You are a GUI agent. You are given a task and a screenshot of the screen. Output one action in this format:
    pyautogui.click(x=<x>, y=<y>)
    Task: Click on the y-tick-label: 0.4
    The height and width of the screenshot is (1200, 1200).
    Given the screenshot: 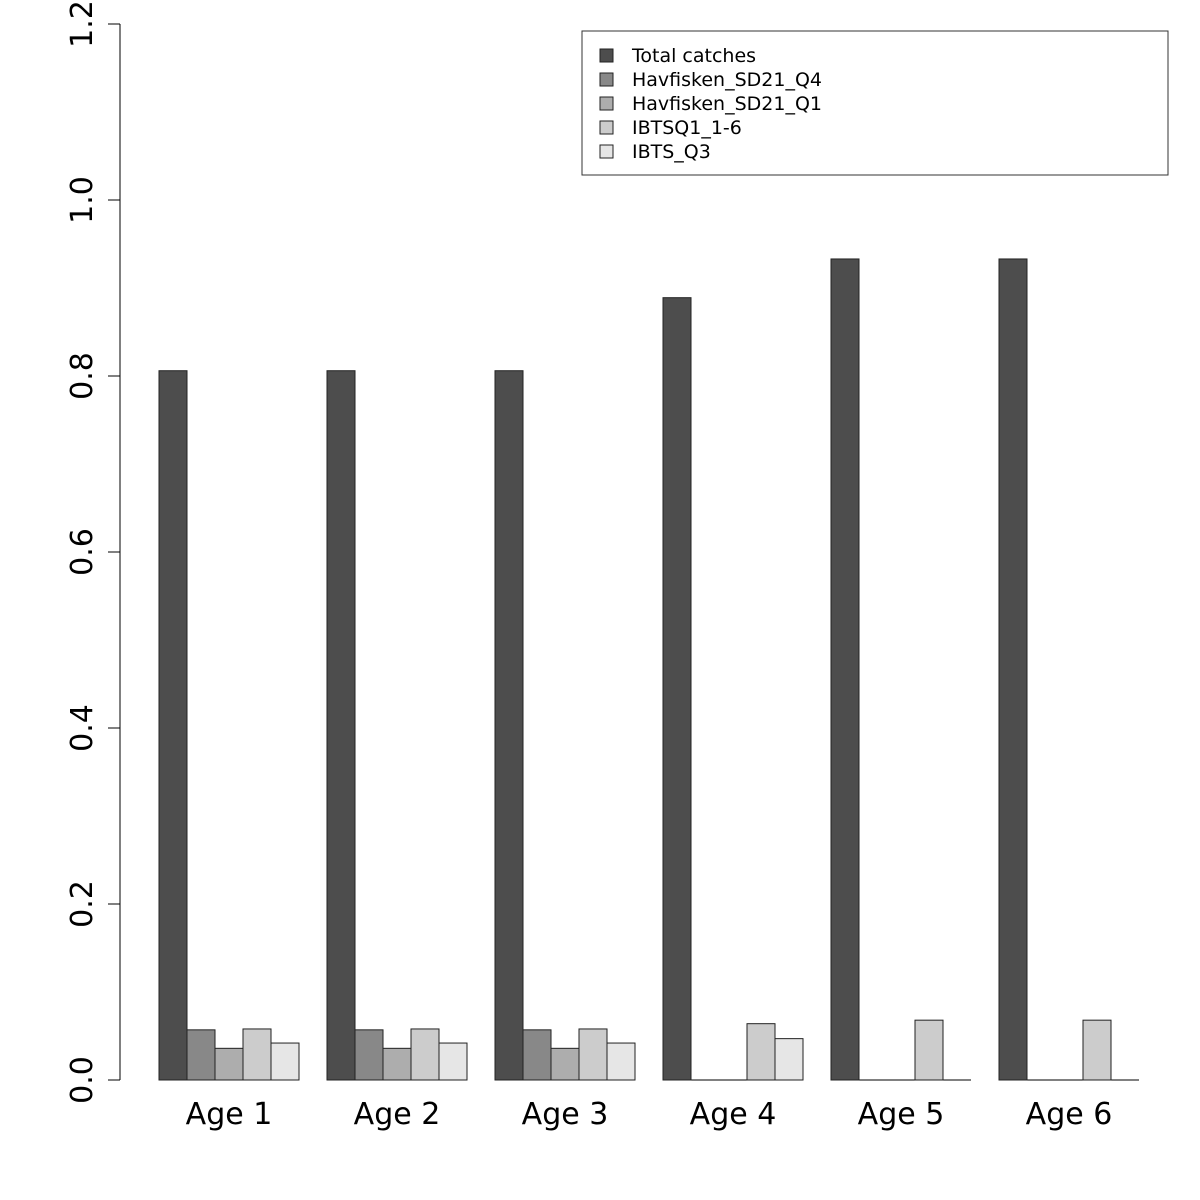 What is the action you would take?
    pyautogui.click(x=82, y=728)
    